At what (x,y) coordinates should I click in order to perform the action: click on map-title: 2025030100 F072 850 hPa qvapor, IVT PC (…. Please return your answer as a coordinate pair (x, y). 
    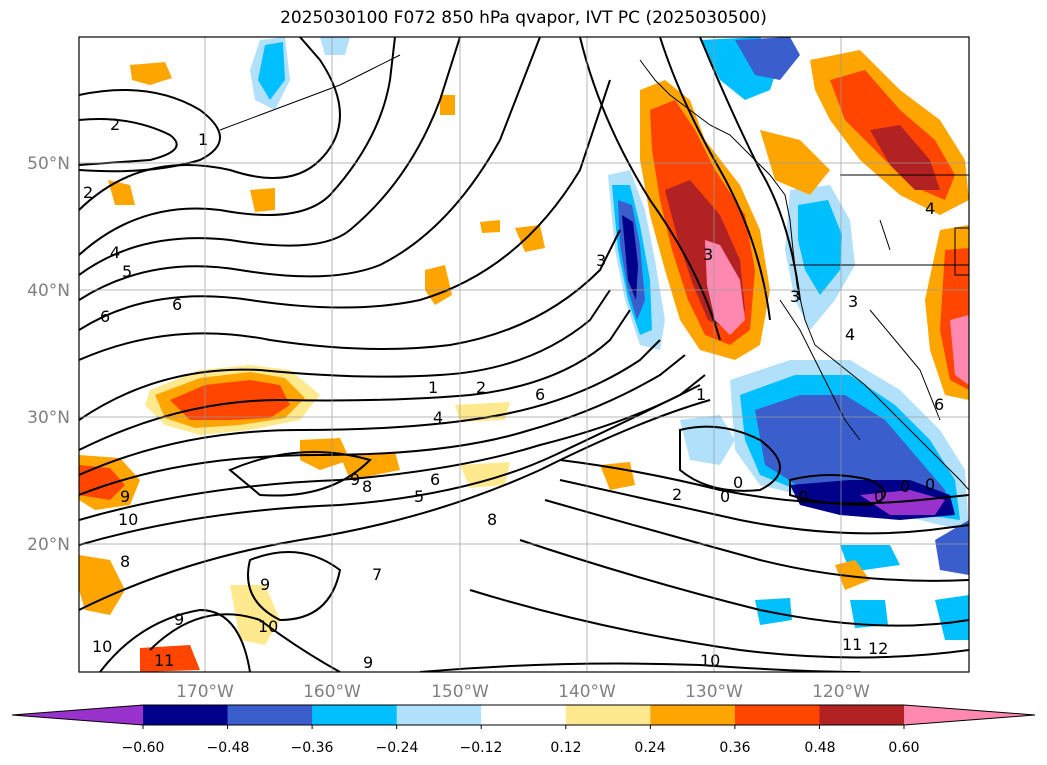
    Looking at the image, I should click on (523, 18).